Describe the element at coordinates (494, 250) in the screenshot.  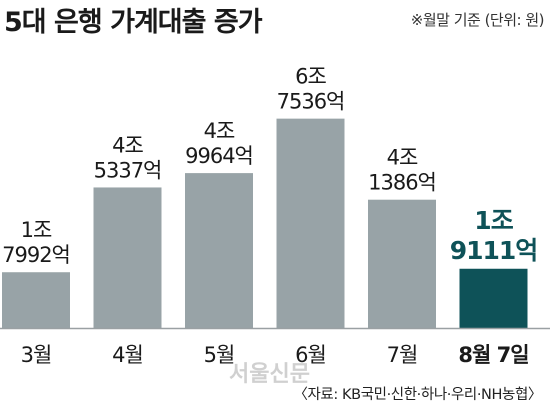
I see `data-label: 9111억` at that location.